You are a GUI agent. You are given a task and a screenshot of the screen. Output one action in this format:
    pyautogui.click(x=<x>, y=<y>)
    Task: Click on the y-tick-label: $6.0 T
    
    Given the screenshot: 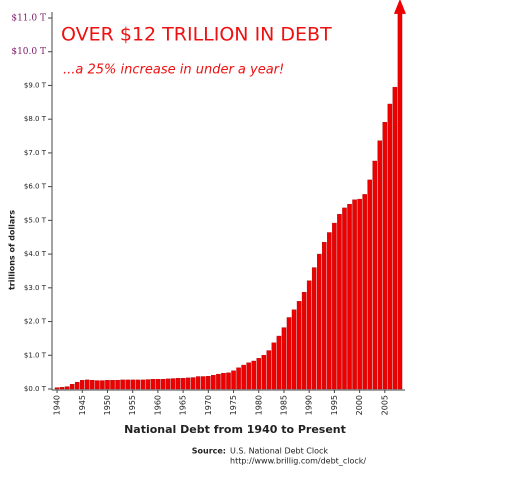 What is the action you would take?
    pyautogui.click(x=35, y=187)
    